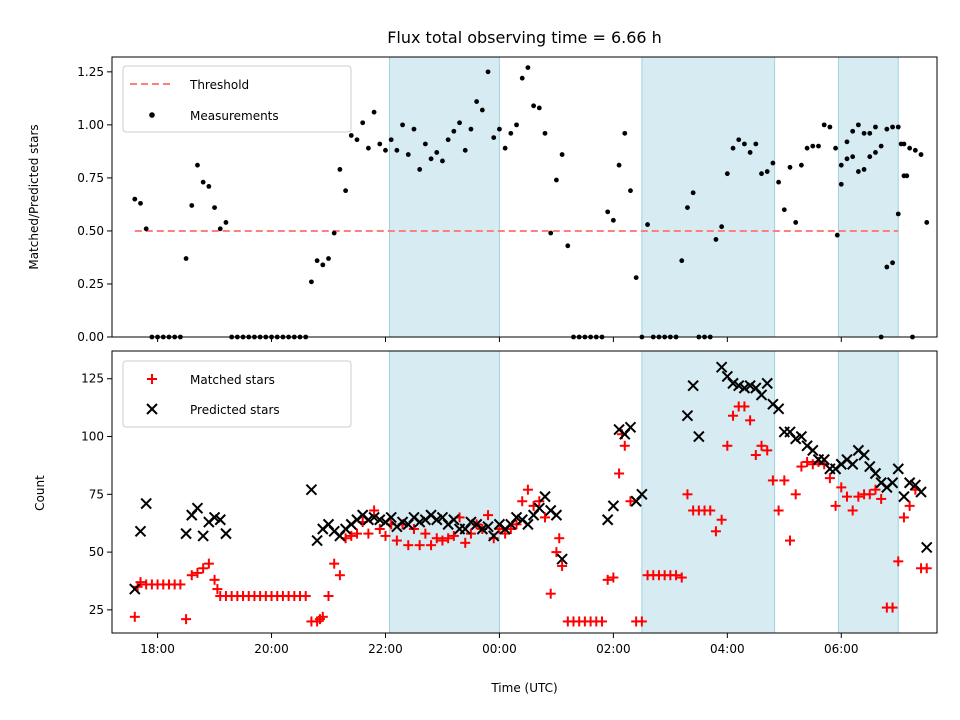  I want to click on measurements-legend-swatch, so click(152, 115).